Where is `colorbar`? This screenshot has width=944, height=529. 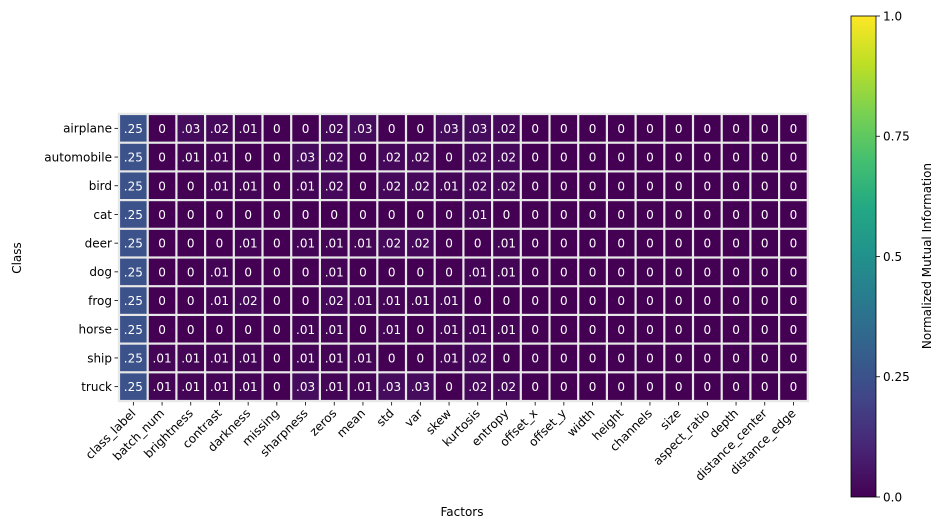 colorbar is located at coordinates (863, 256).